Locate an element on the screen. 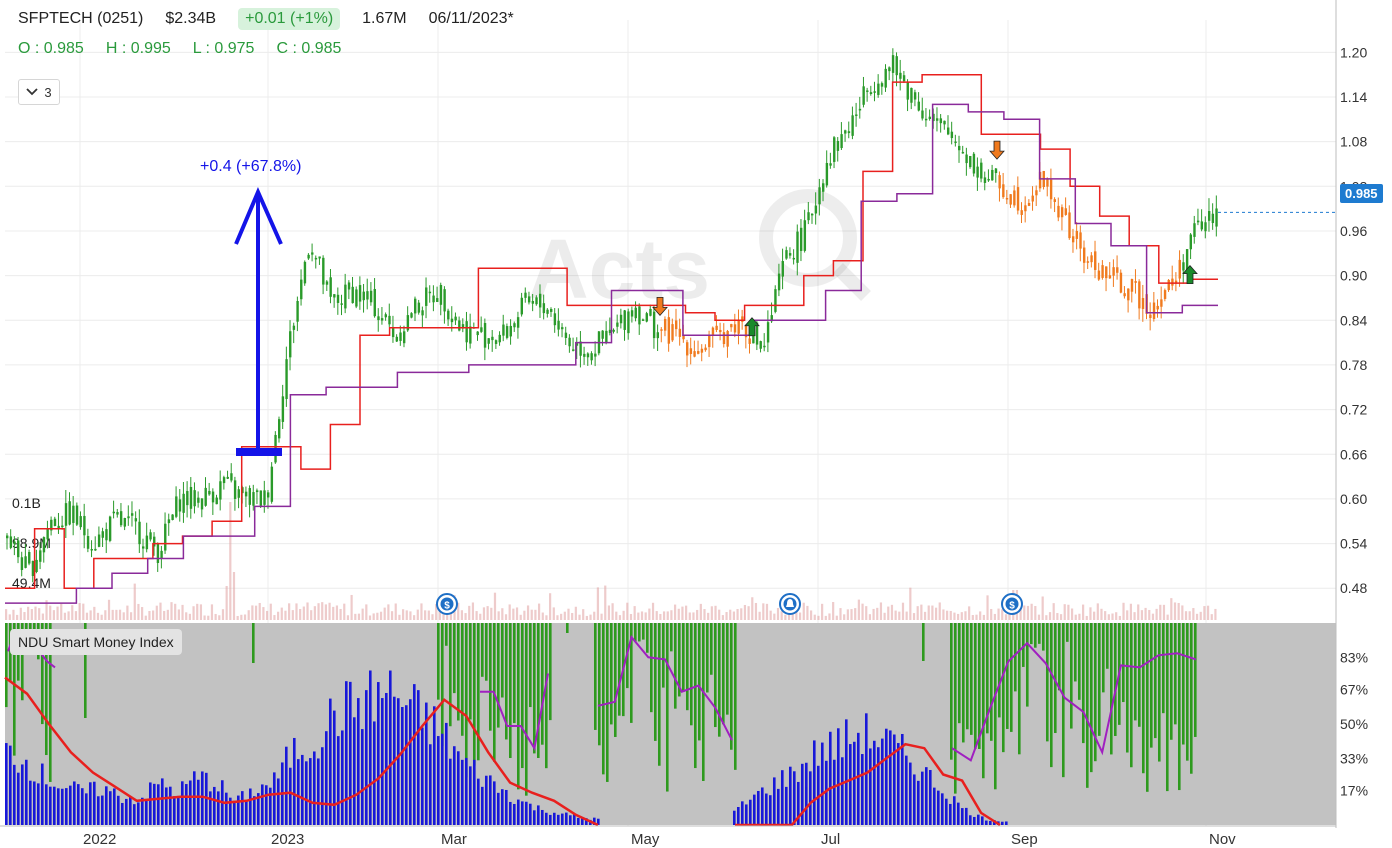 The image size is (1392, 848). event-icon-fill is located at coordinates (447, 604).